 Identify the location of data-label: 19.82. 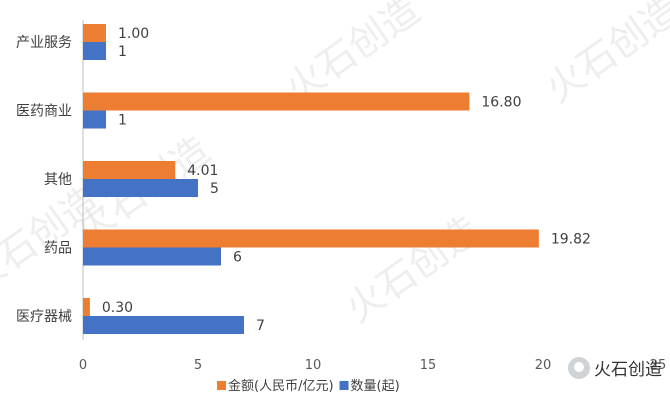
(571, 240).